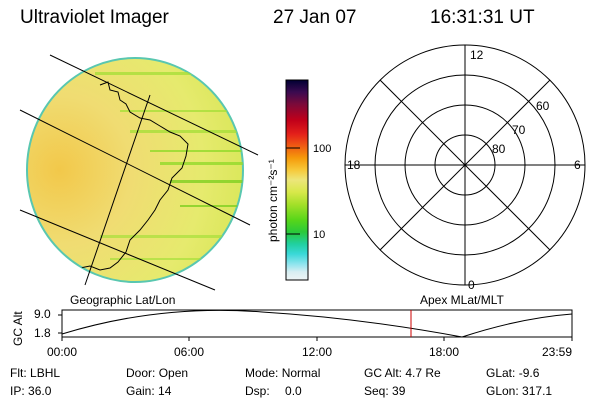  What do you see at coordinates (383, 373) in the screenshot?
I see `gc-alt-label: GC Alt:` at bounding box center [383, 373].